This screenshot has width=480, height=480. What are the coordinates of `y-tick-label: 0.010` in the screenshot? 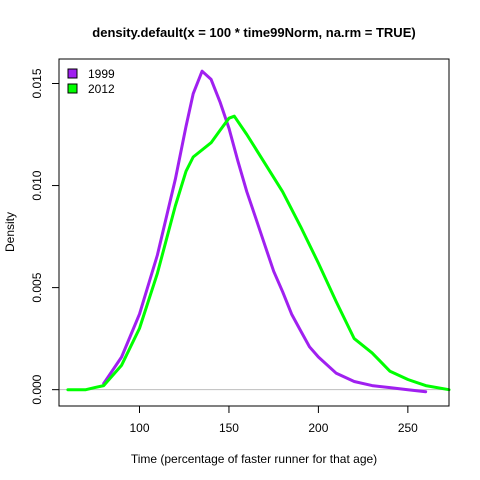 It's located at (37, 185).